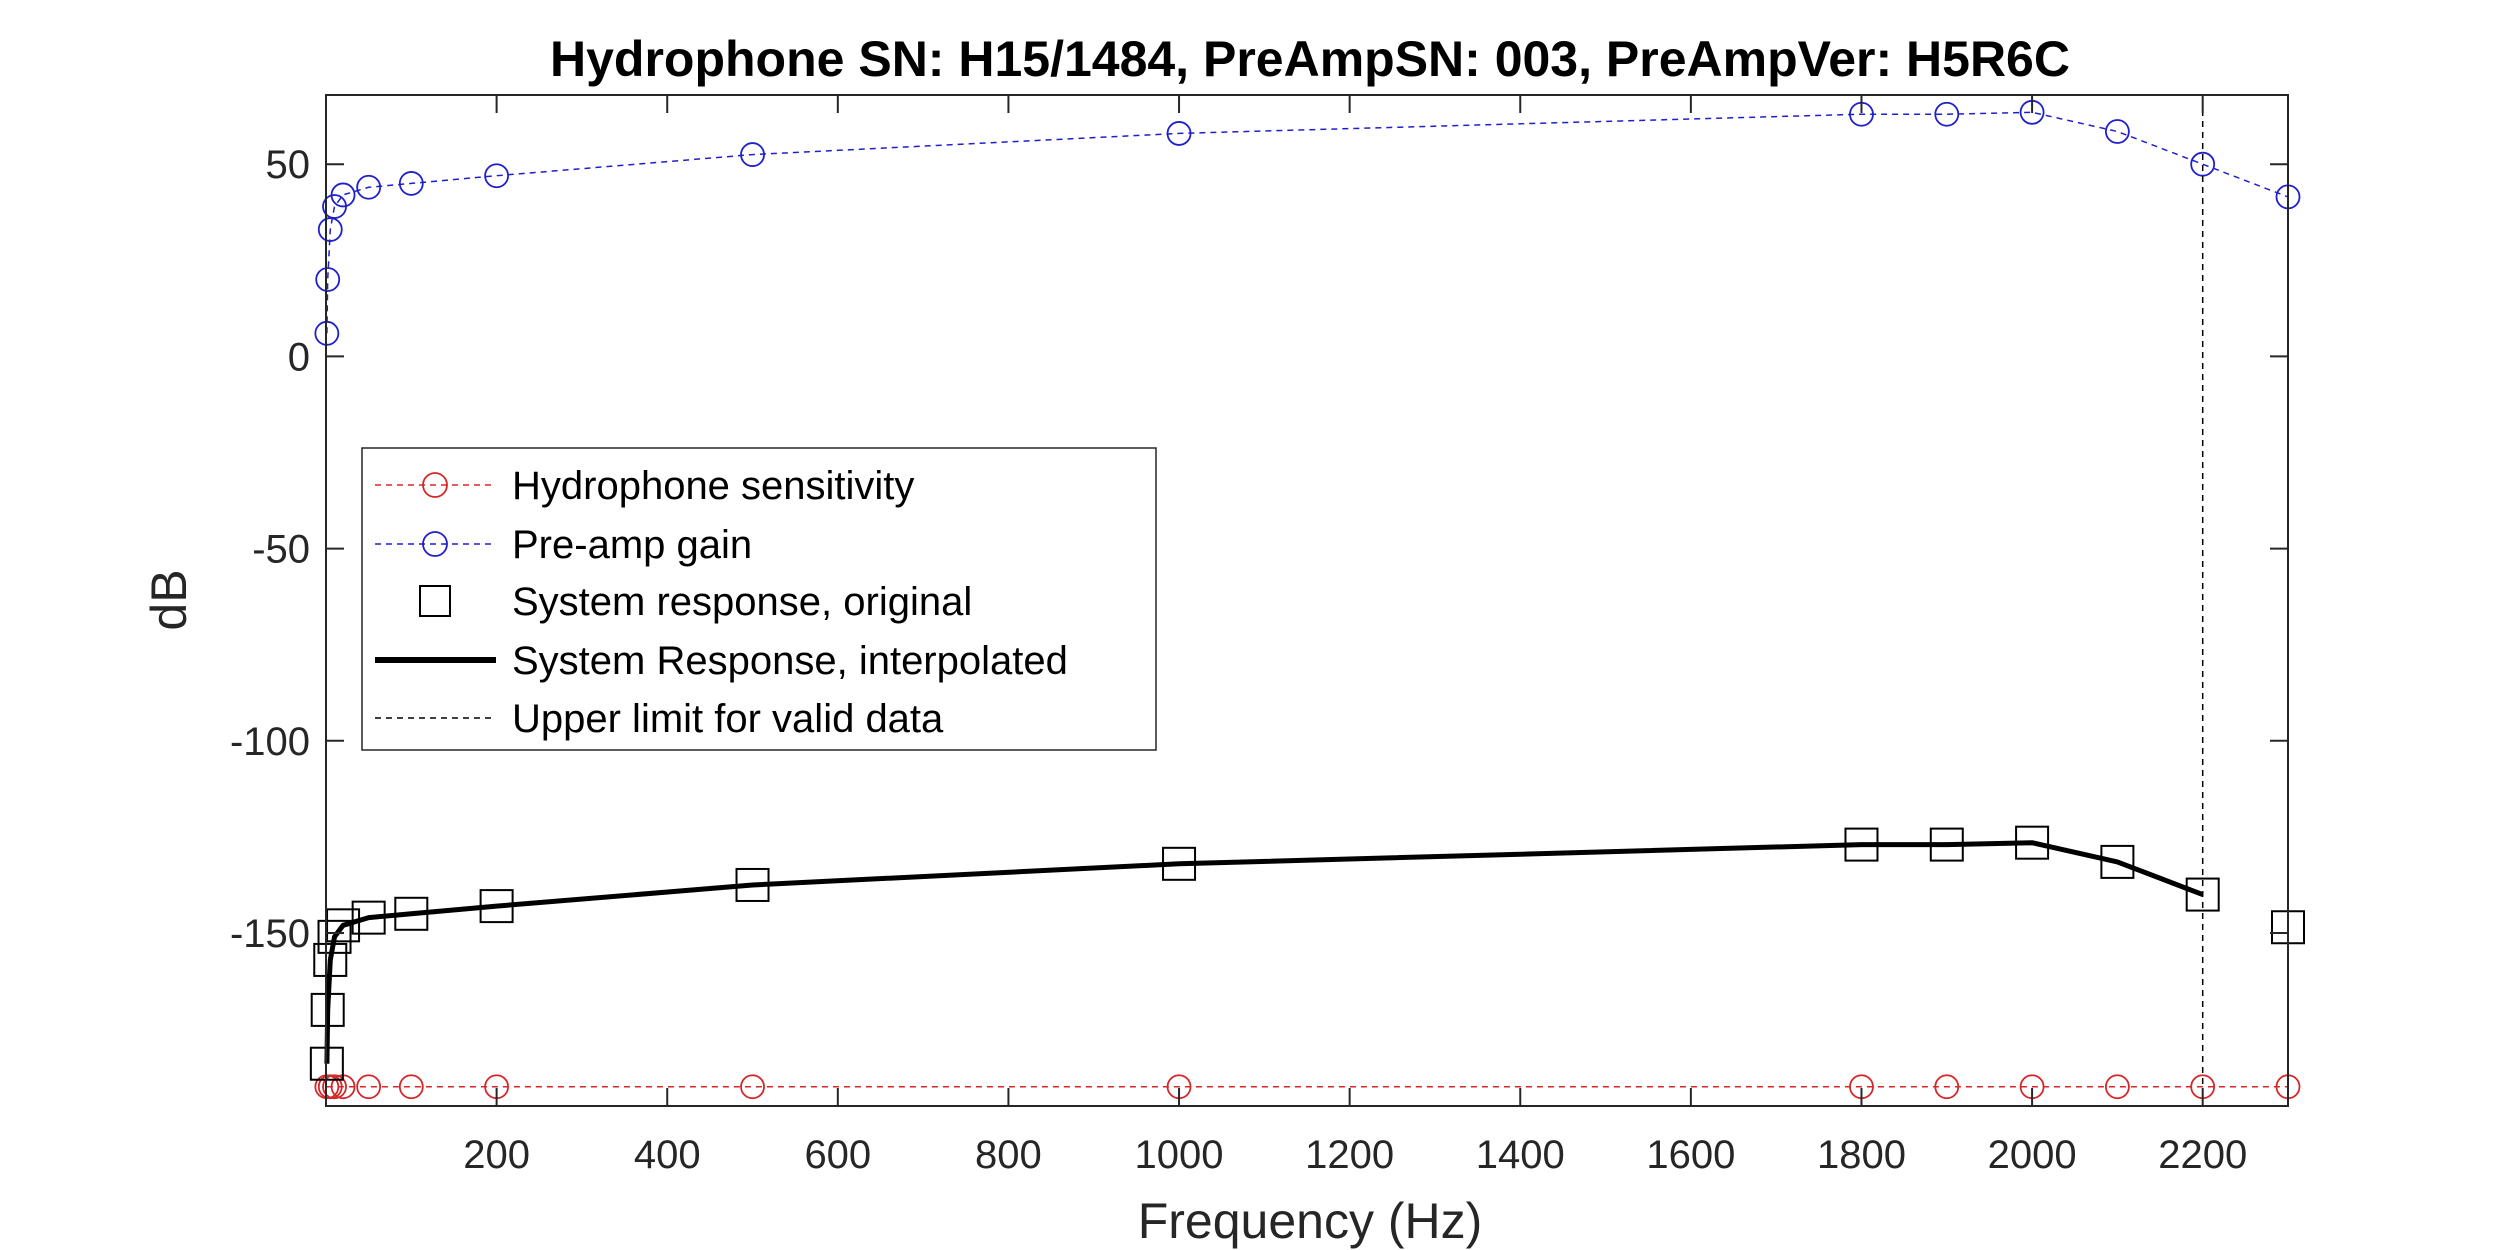  What do you see at coordinates (435, 601) in the screenshot?
I see `legend-swatch-system-original-marker` at bounding box center [435, 601].